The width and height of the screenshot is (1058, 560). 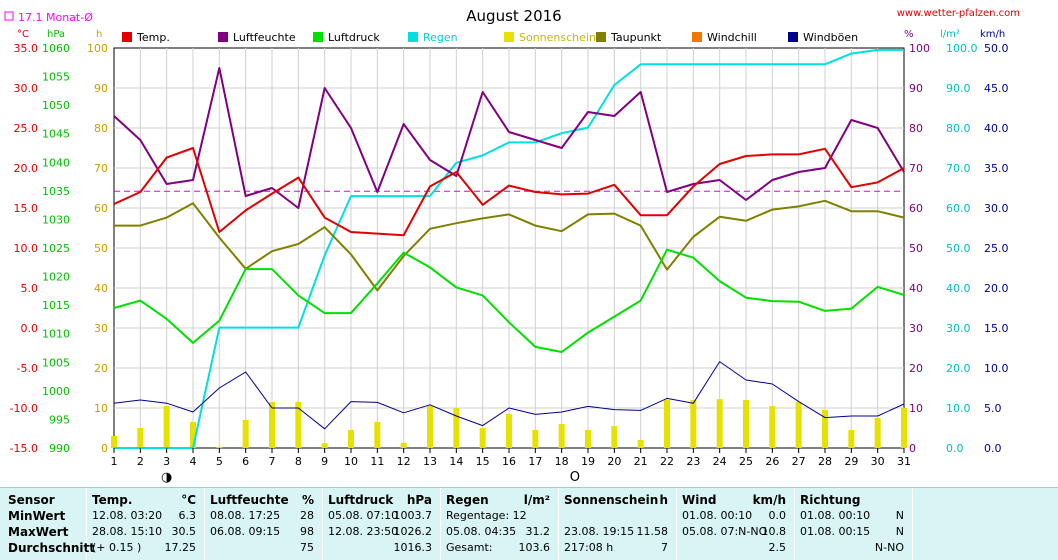 I want to click on rain-tick-label: 90.0, so click(x=958, y=88).